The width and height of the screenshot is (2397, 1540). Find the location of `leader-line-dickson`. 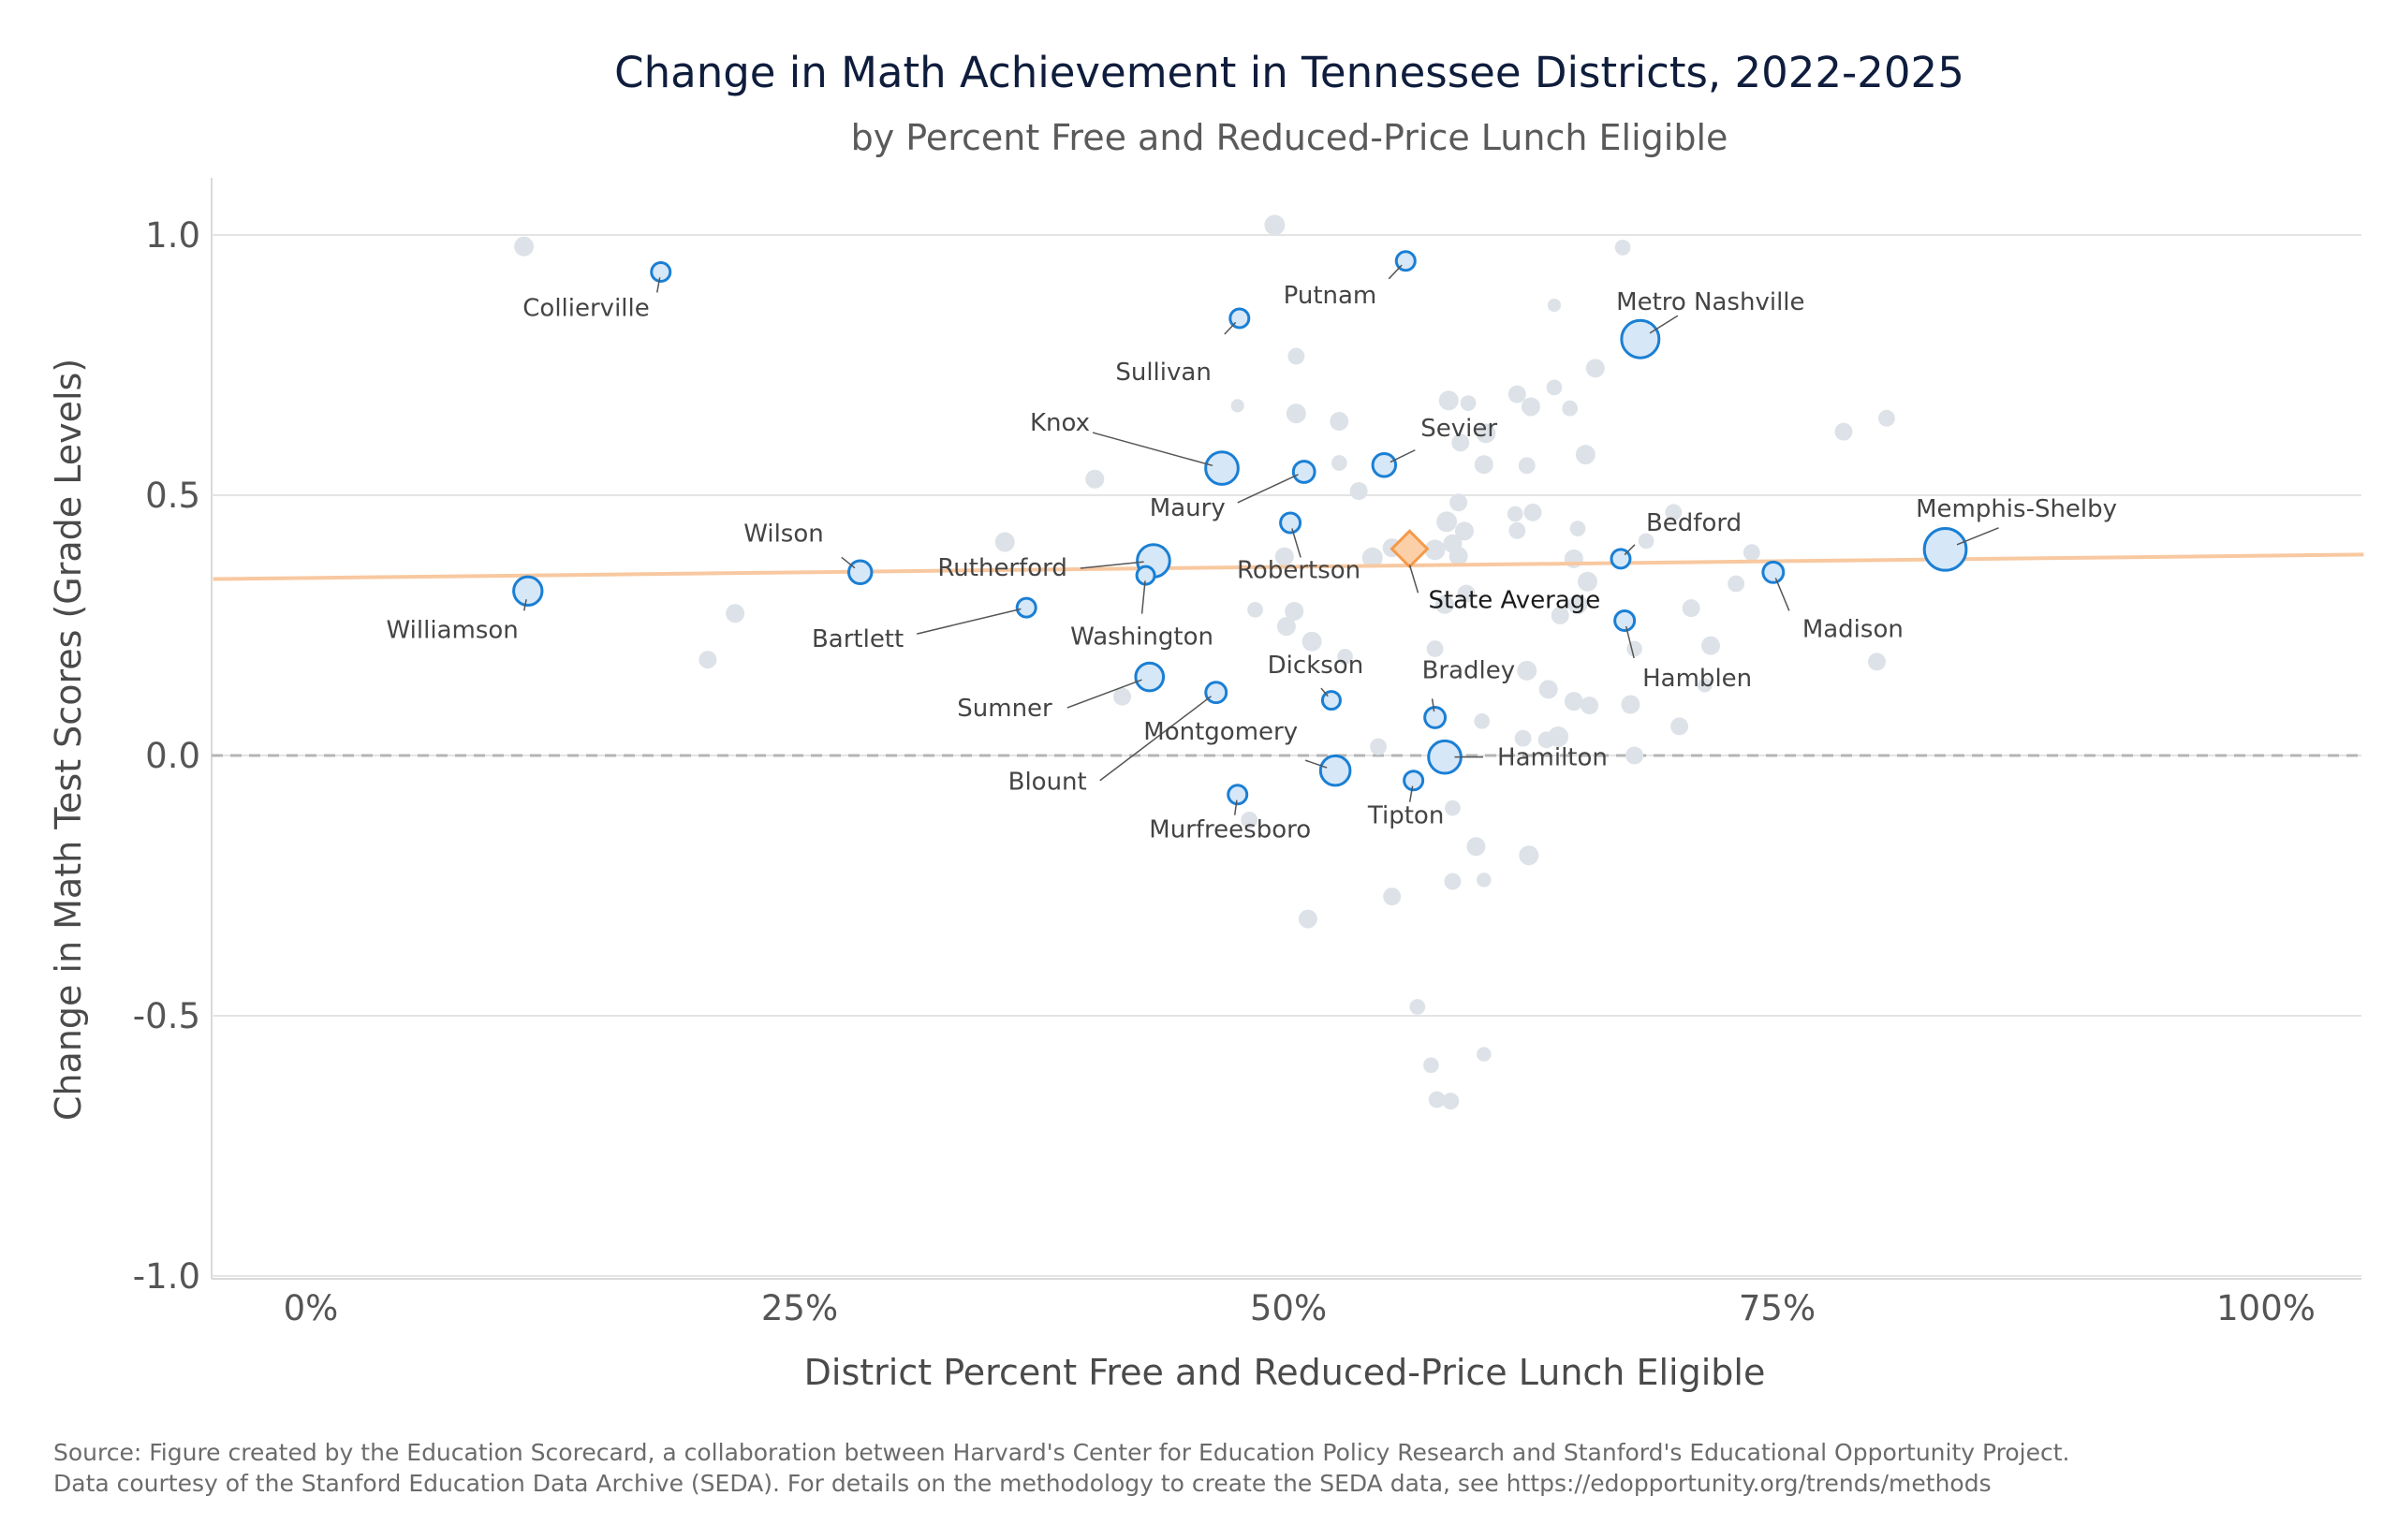

leader-line-dickson is located at coordinates (1324, 692).